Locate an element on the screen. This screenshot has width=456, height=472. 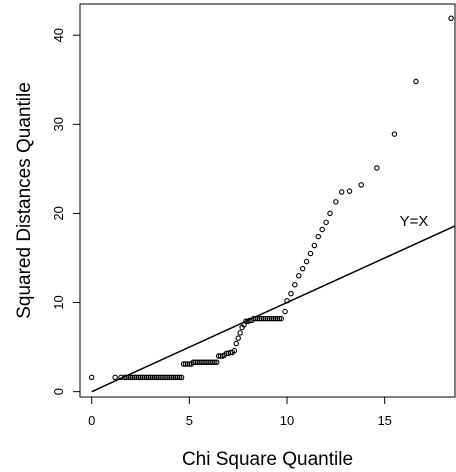
y-tick-label: 30 is located at coordinates (58, 124).